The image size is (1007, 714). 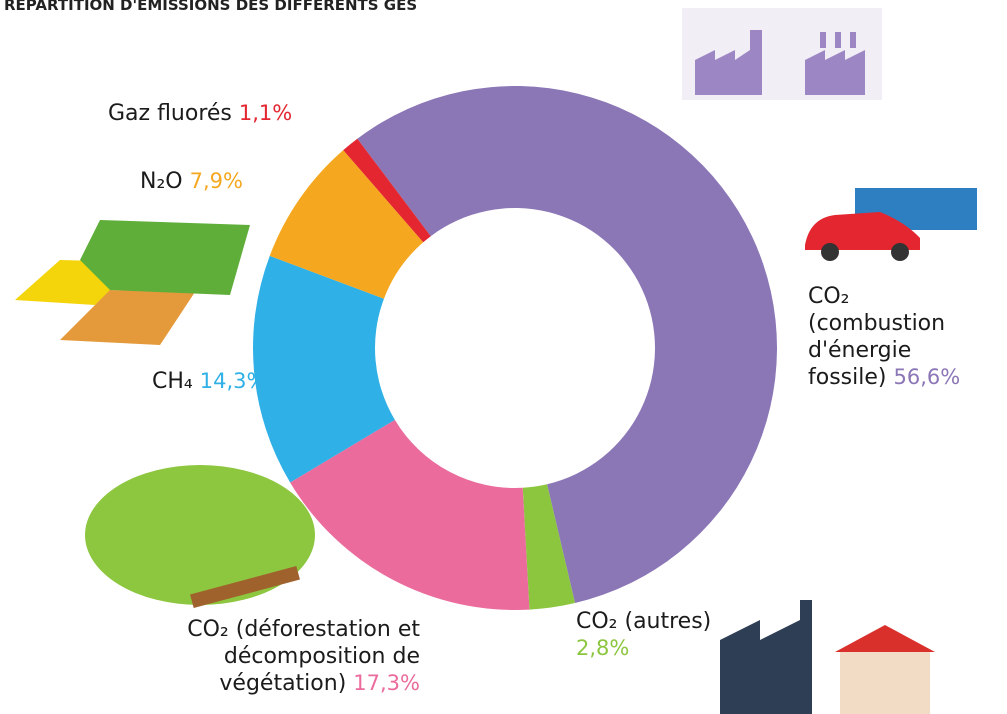 I want to click on value-label: 14,3%, so click(x=233, y=381).